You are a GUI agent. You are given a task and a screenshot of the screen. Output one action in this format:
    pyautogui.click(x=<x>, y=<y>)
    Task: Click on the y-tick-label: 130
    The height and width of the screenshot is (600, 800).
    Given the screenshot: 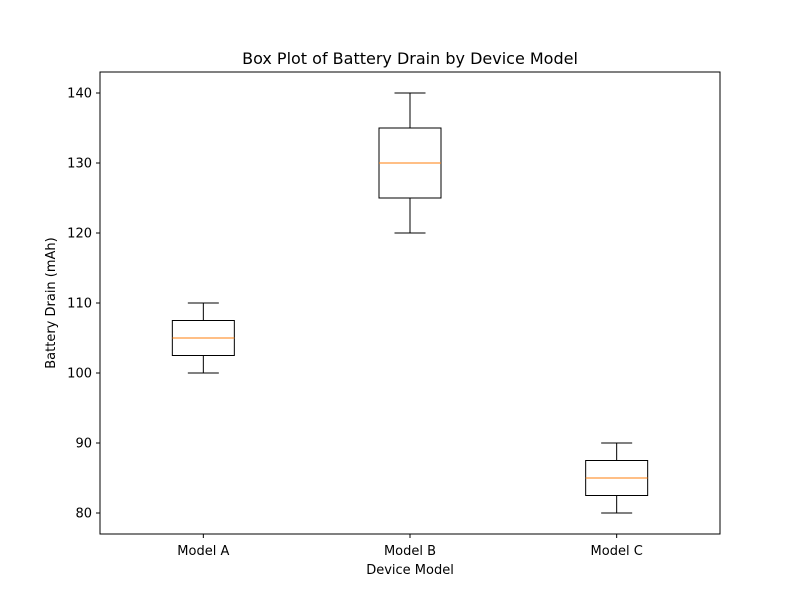 What is the action you would take?
    pyautogui.click(x=79, y=164)
    